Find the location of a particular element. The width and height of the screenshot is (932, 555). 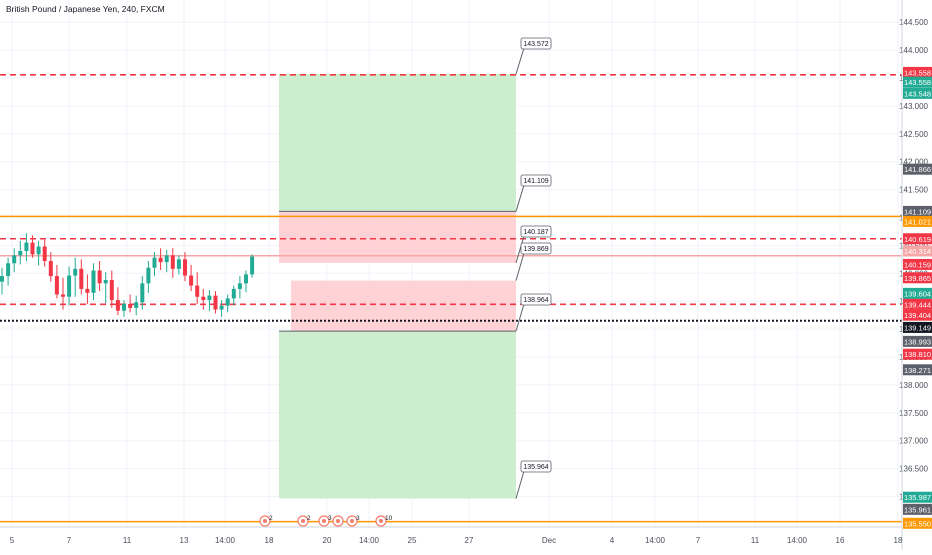

position-label: 138.964 is located at coordinates (533, 312).